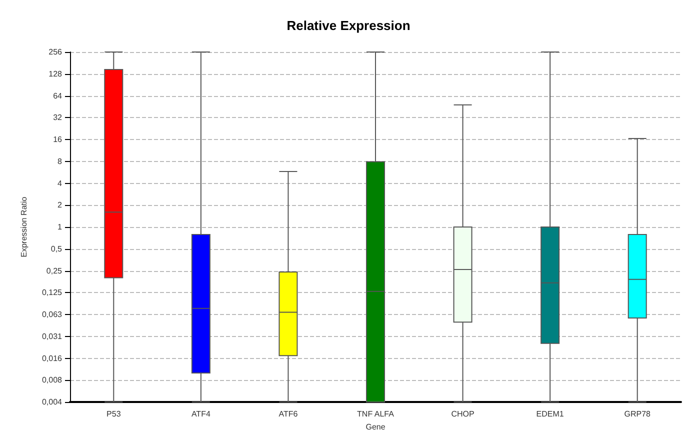  What do you see at coordinates (58, 95) in the screenshot?
I see `y-tick-label: 64` at bounding box center [58, 95].